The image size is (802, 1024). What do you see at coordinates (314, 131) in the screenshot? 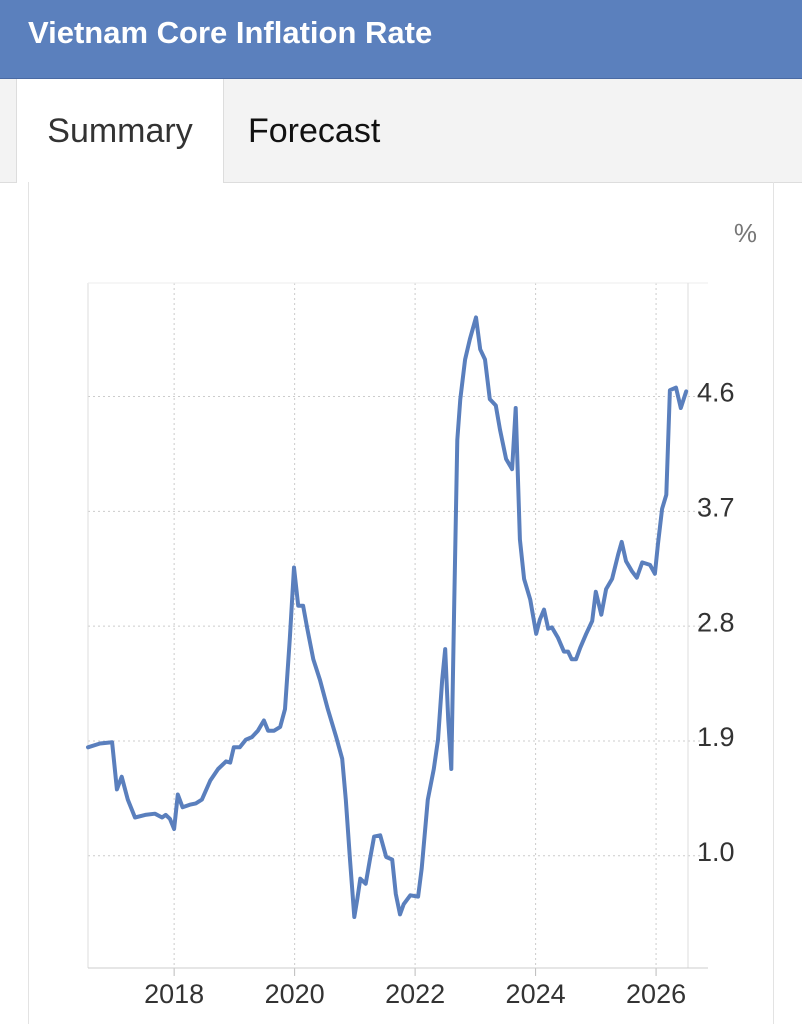
I see `tab: Forecast` at bounding box center [314, 131].